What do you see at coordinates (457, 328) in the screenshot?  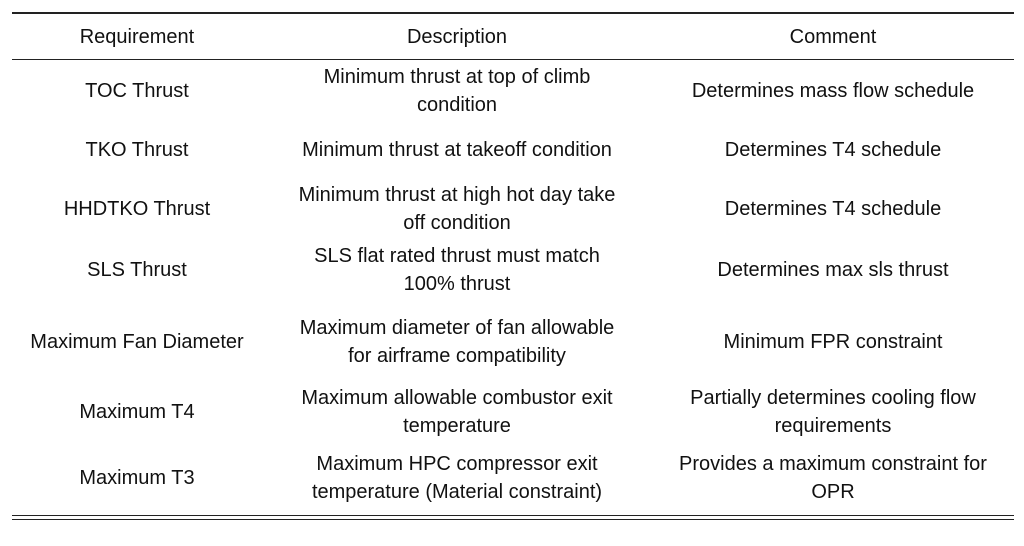 I see `description-line: Maximum diameter of fan allowable` at bounding box center [457, 328].